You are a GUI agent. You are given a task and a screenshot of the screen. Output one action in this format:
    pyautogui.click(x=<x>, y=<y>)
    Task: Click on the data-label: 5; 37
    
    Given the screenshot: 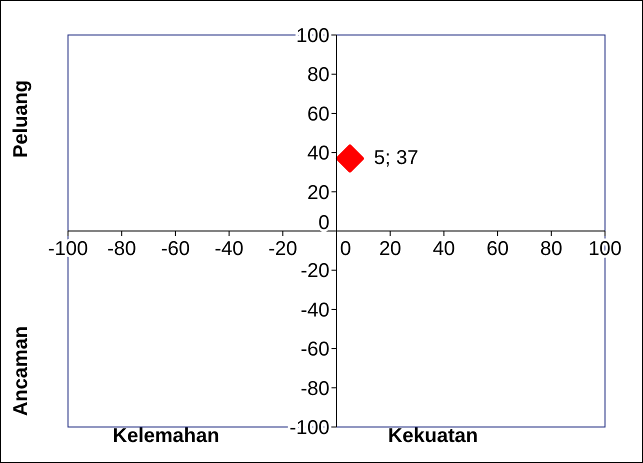 What is the action you would take?
    pyautogui.click(x=396, y=157)
    